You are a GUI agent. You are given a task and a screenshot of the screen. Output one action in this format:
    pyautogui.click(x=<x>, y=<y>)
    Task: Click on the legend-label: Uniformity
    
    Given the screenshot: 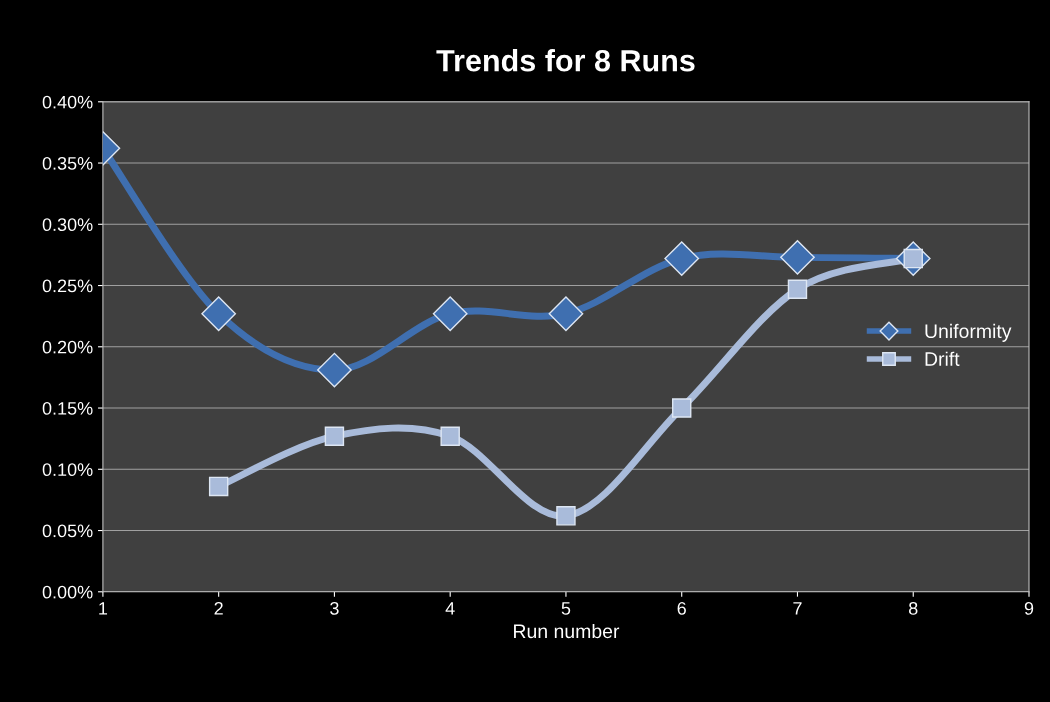 What is the action you would take?
    pyautogui.click(x=968, y=332)
    